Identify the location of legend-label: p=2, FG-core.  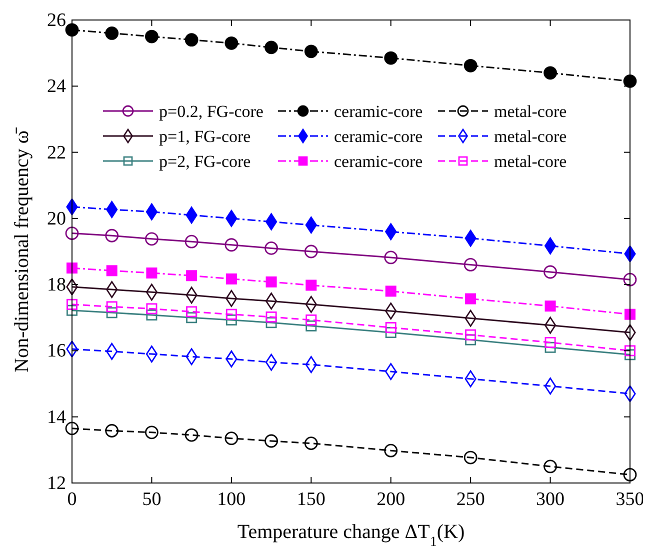
(205, 161).